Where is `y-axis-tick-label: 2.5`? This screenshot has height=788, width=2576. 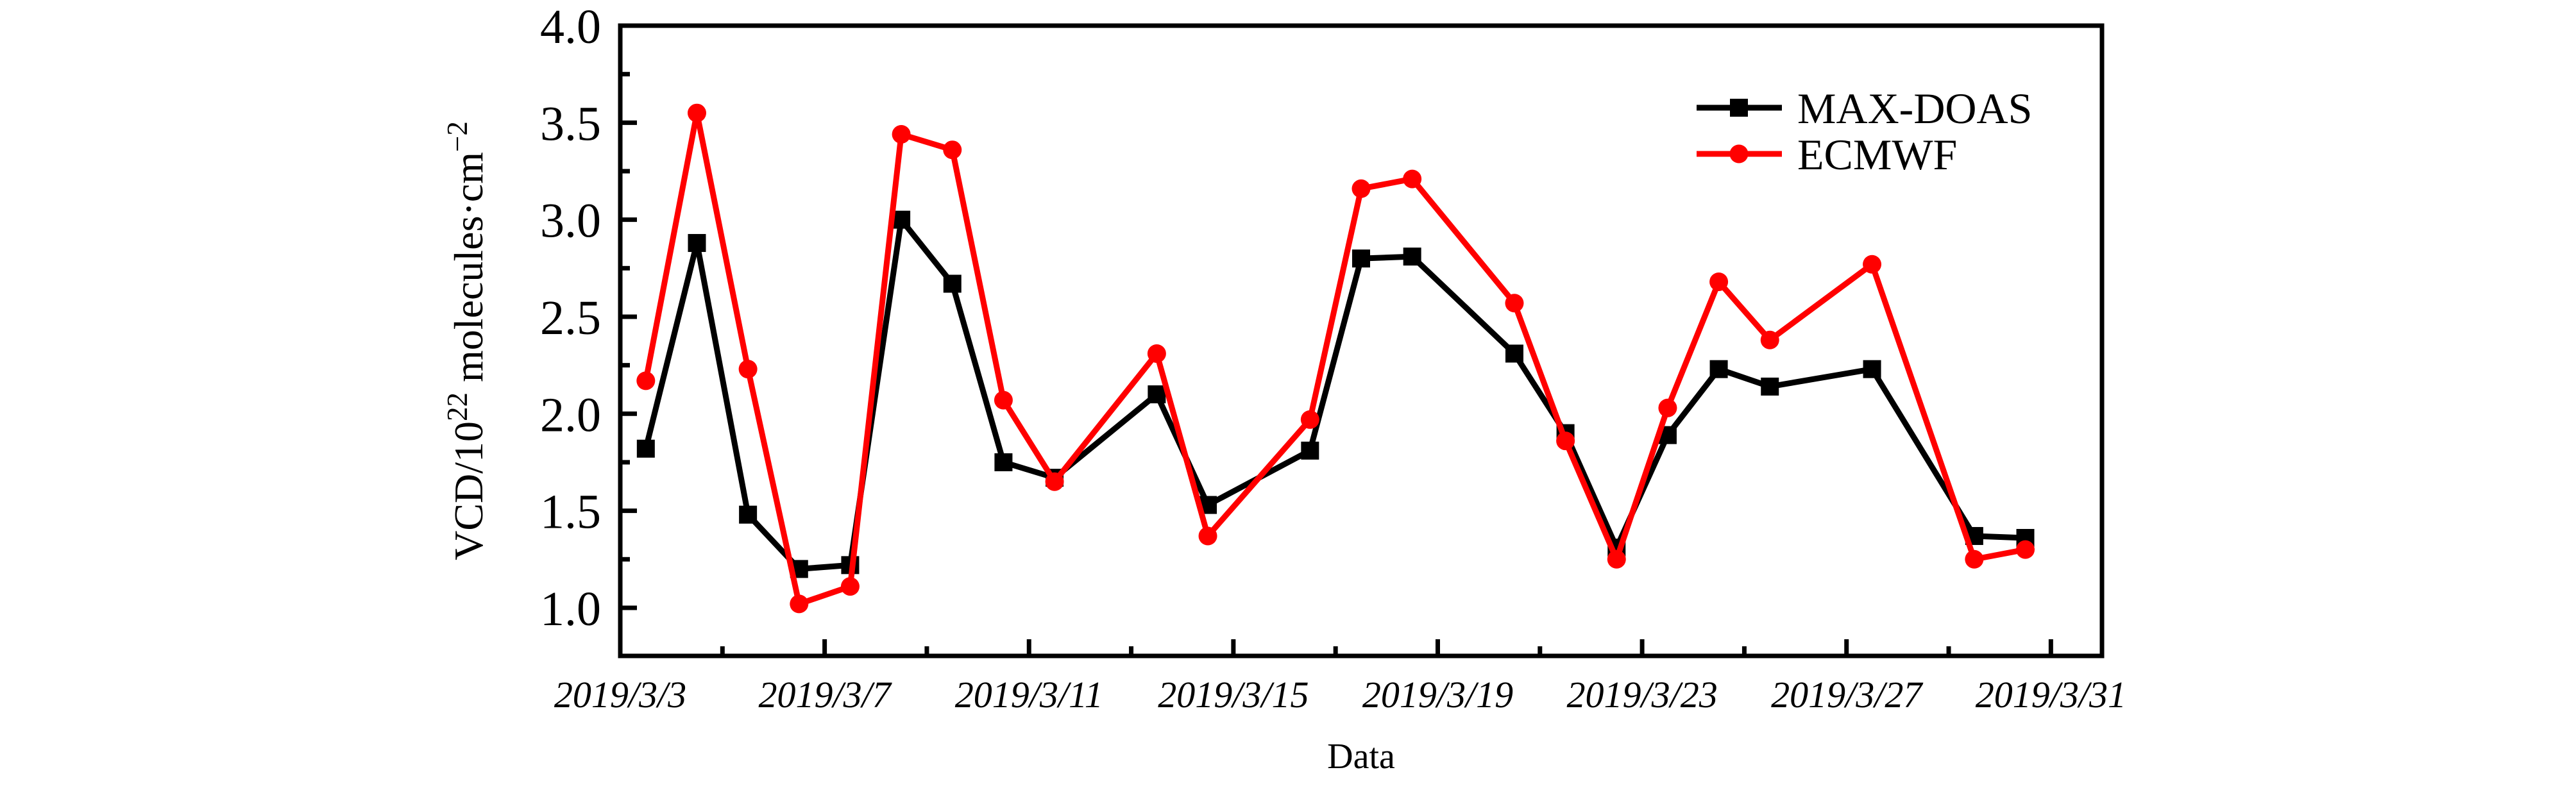 y-axis-tick-label: 2.5 is located at coordinates (570, 318).